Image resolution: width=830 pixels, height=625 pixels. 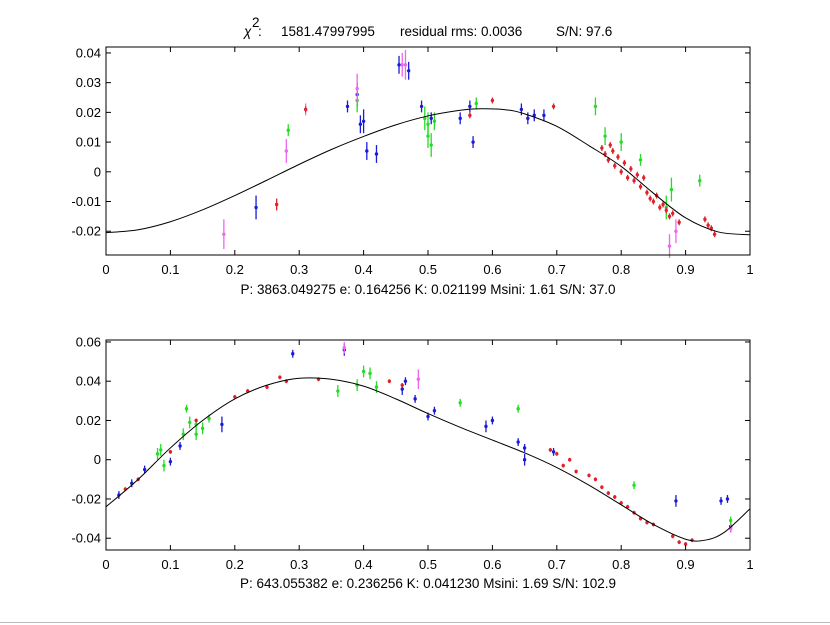 What do you see at coordinates (749, 564) in the screenshot?
I see `bottom-panel-xtick-label-10: 1` at bounding box center [749, 564].